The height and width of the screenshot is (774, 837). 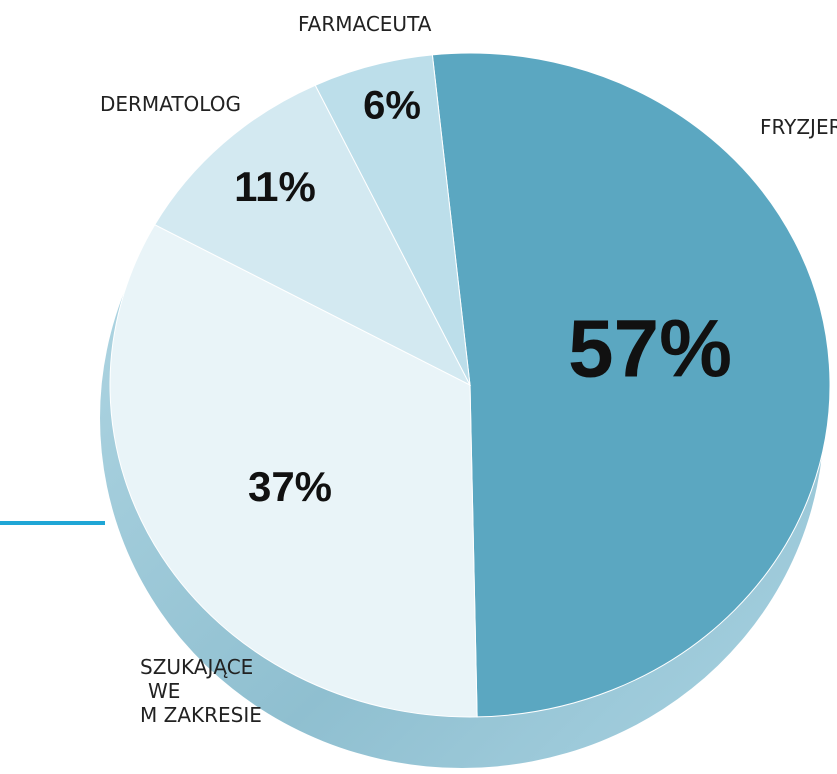 What do you see at coordinates (275, 186) in the screenshot?
I see `value-label: 11%` at bounding box center [275, 186].